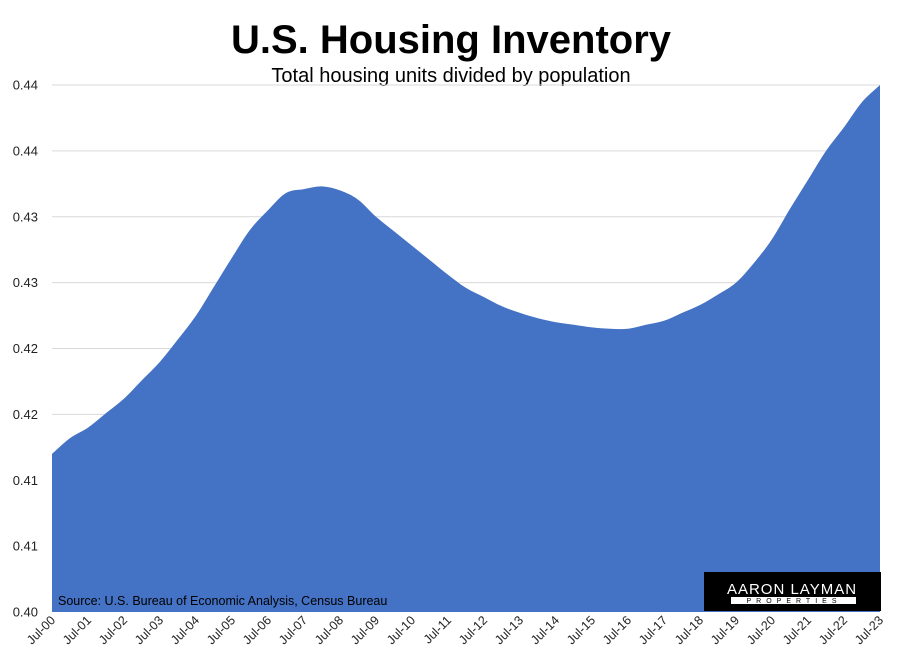  I want to click on x-tick-label: Jul-15, so click(581, 630).